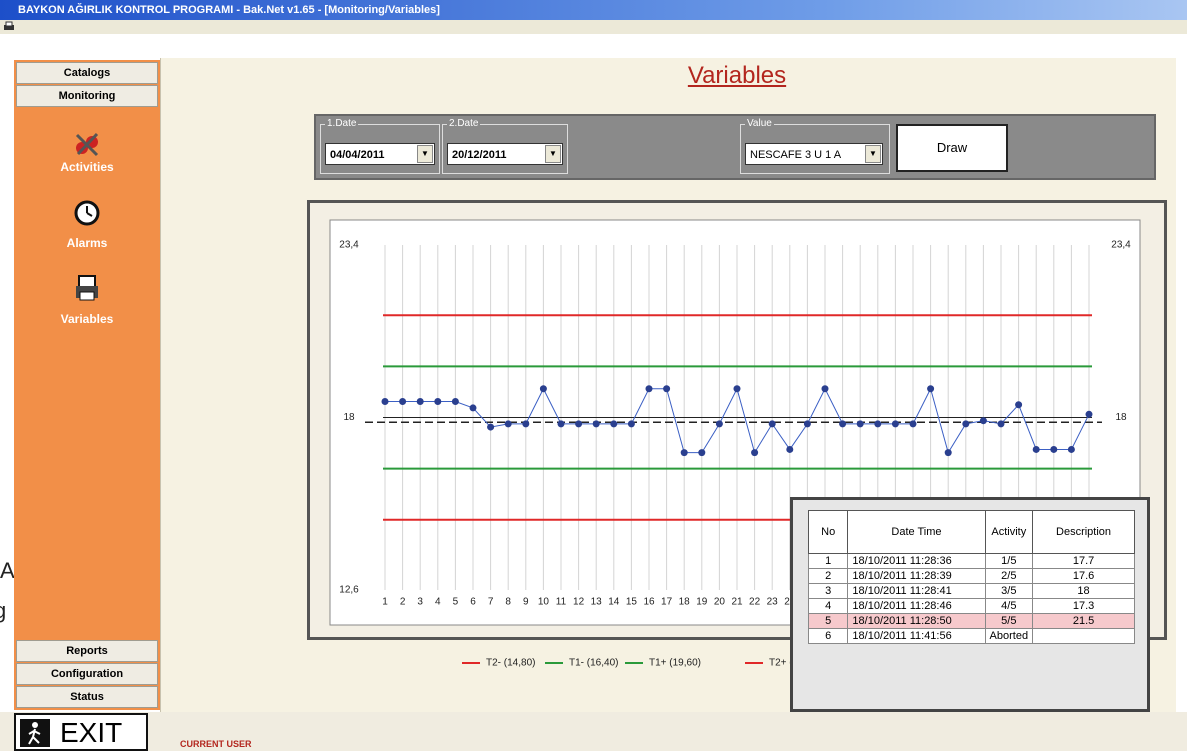  I want to click on x-tick-label: 18, so click(685, 602).